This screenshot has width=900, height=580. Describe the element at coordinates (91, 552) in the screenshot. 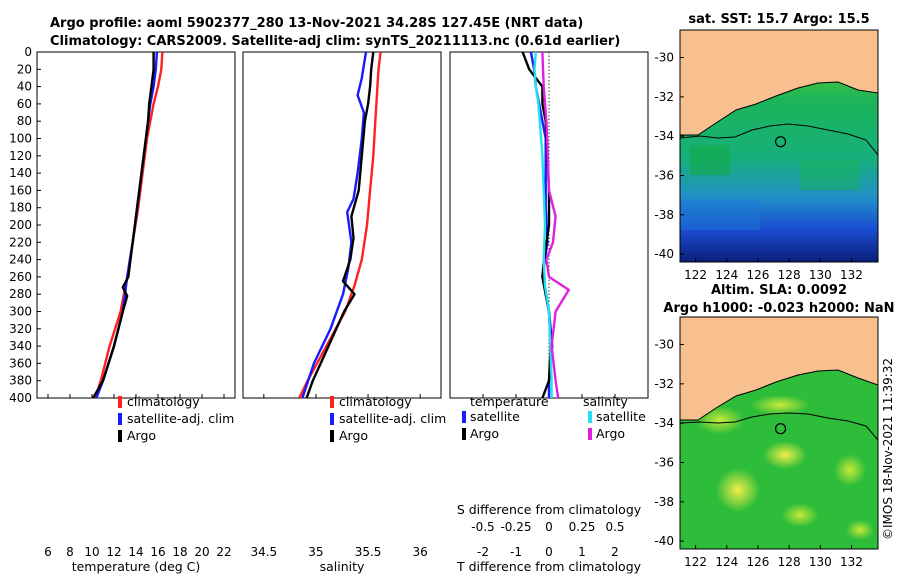

I see `x-tick-label: 10` at that location.